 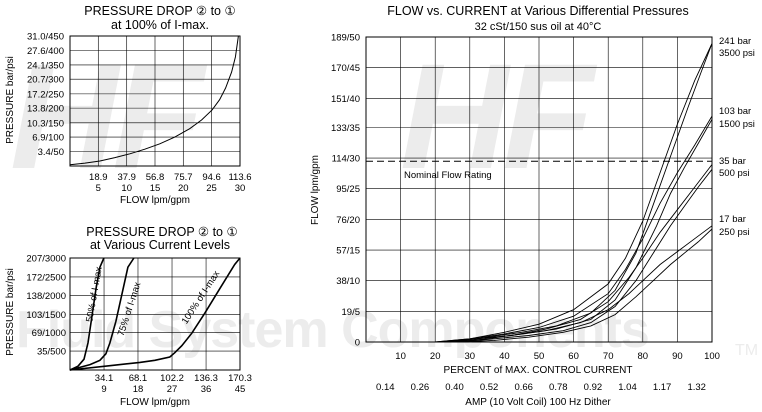 What do you see at coordinates (735, 111) in the screenshot?
I see `chart3-pressure-bar: 103 bar` at bounding box center [735, 111].